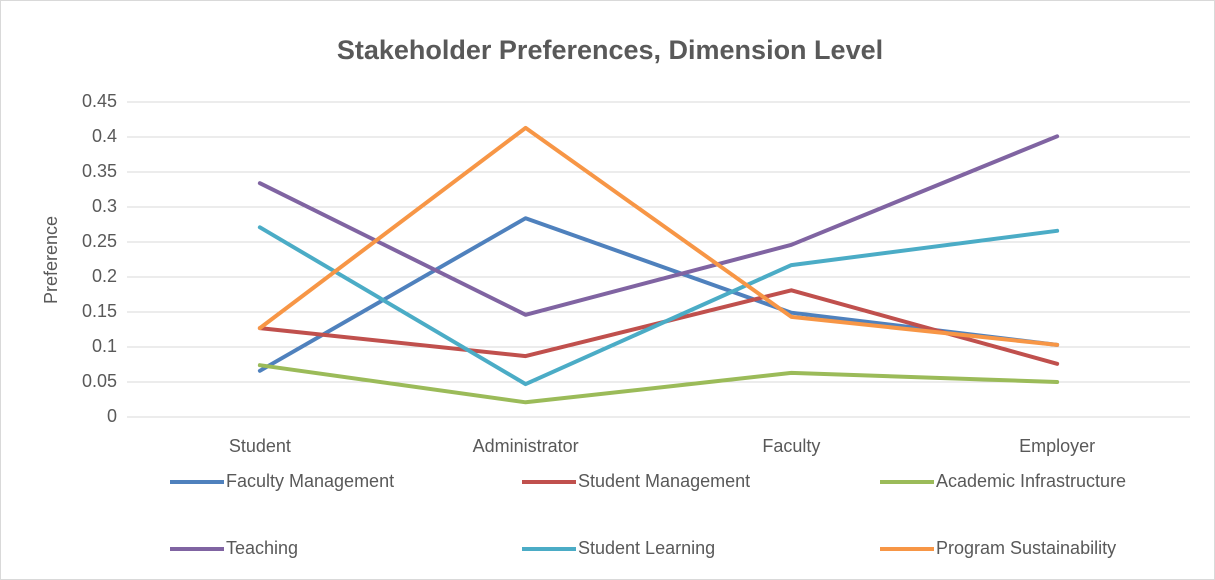 This screenshot has height=580, width=1215. I want to click on y-axis-label: Preference, so click(51, 260).